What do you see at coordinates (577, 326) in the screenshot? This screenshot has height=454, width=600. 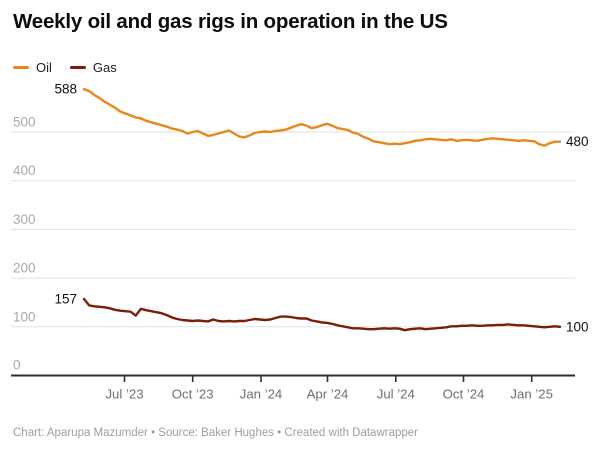 I see `gas-end-value-label: 100` at bounding box center [577, 326].